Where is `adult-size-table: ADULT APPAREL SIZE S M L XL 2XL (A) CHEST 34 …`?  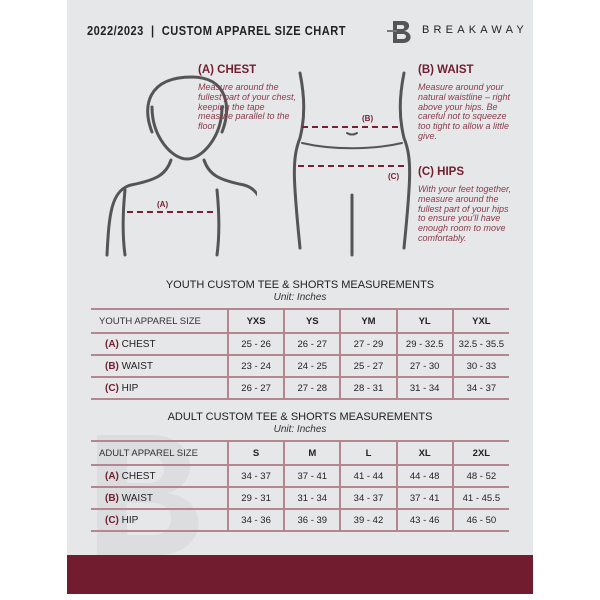 adult-size-table: ADULT APPAREL SIZE S M L XL 2XL (A) CHEST 34 … is located at coordinates (300, 486).